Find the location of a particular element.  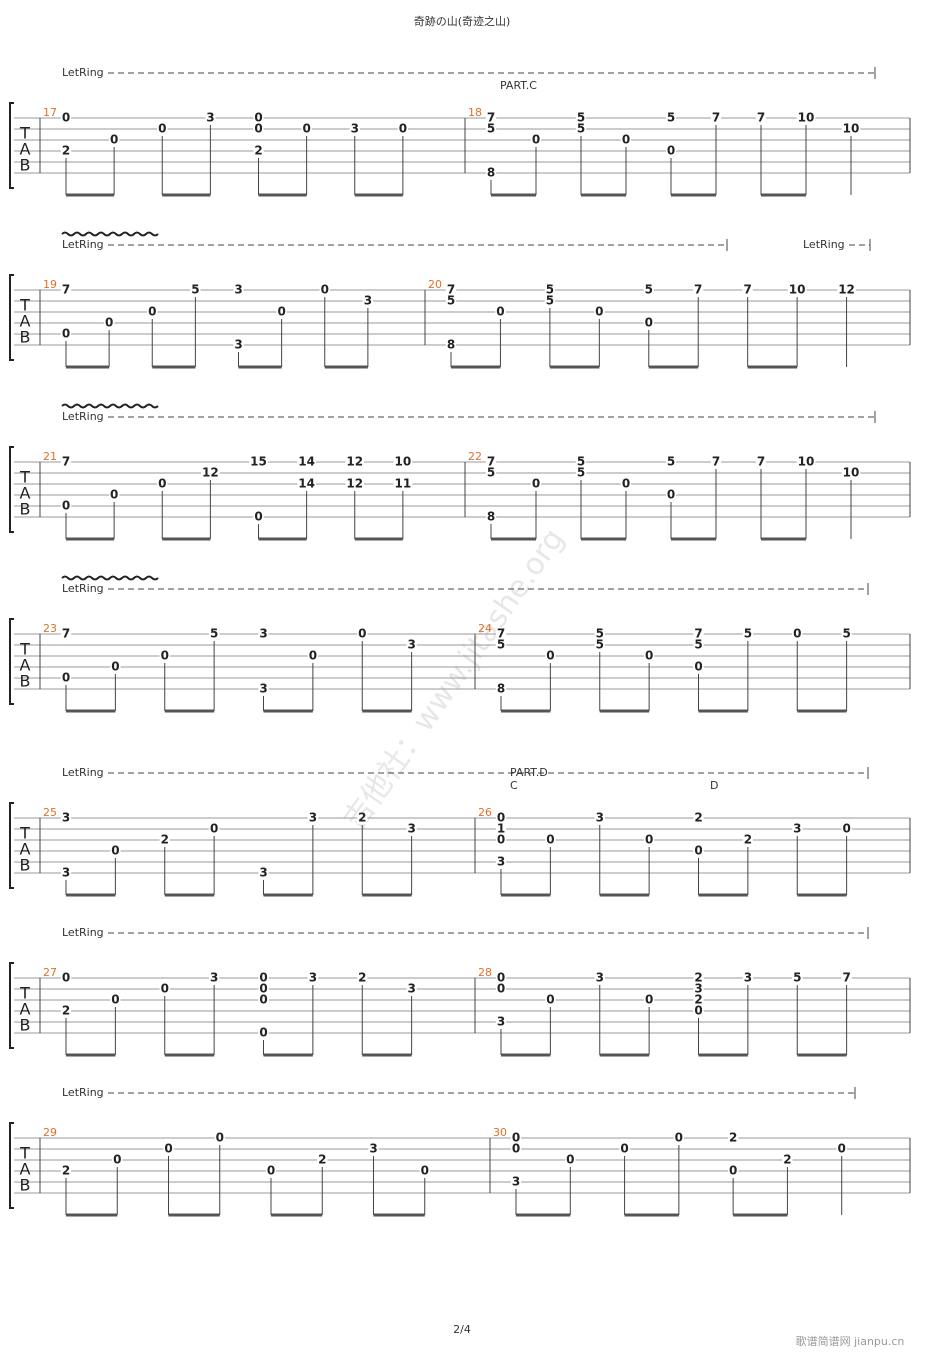

note: 8 is located at coordinates (501, 689).